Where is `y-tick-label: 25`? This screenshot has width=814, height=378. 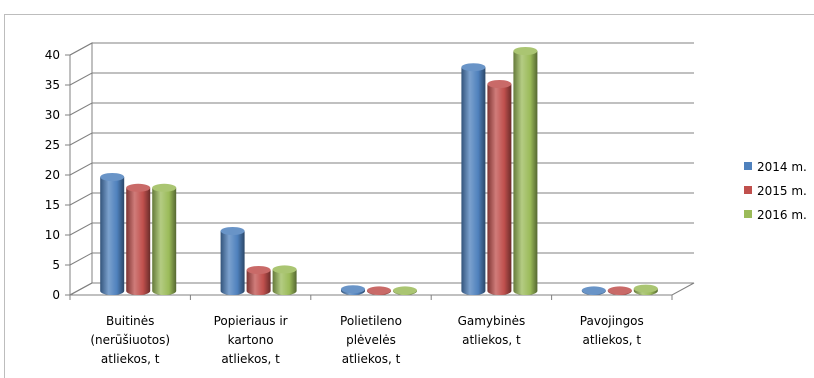 y-tick-label: 25 is located at coordinates (52, 145).